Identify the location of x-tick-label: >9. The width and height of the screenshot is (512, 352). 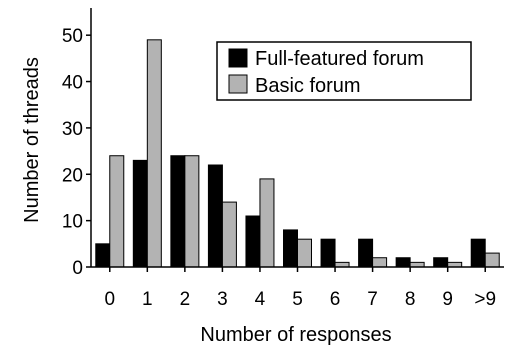
(485, 299).